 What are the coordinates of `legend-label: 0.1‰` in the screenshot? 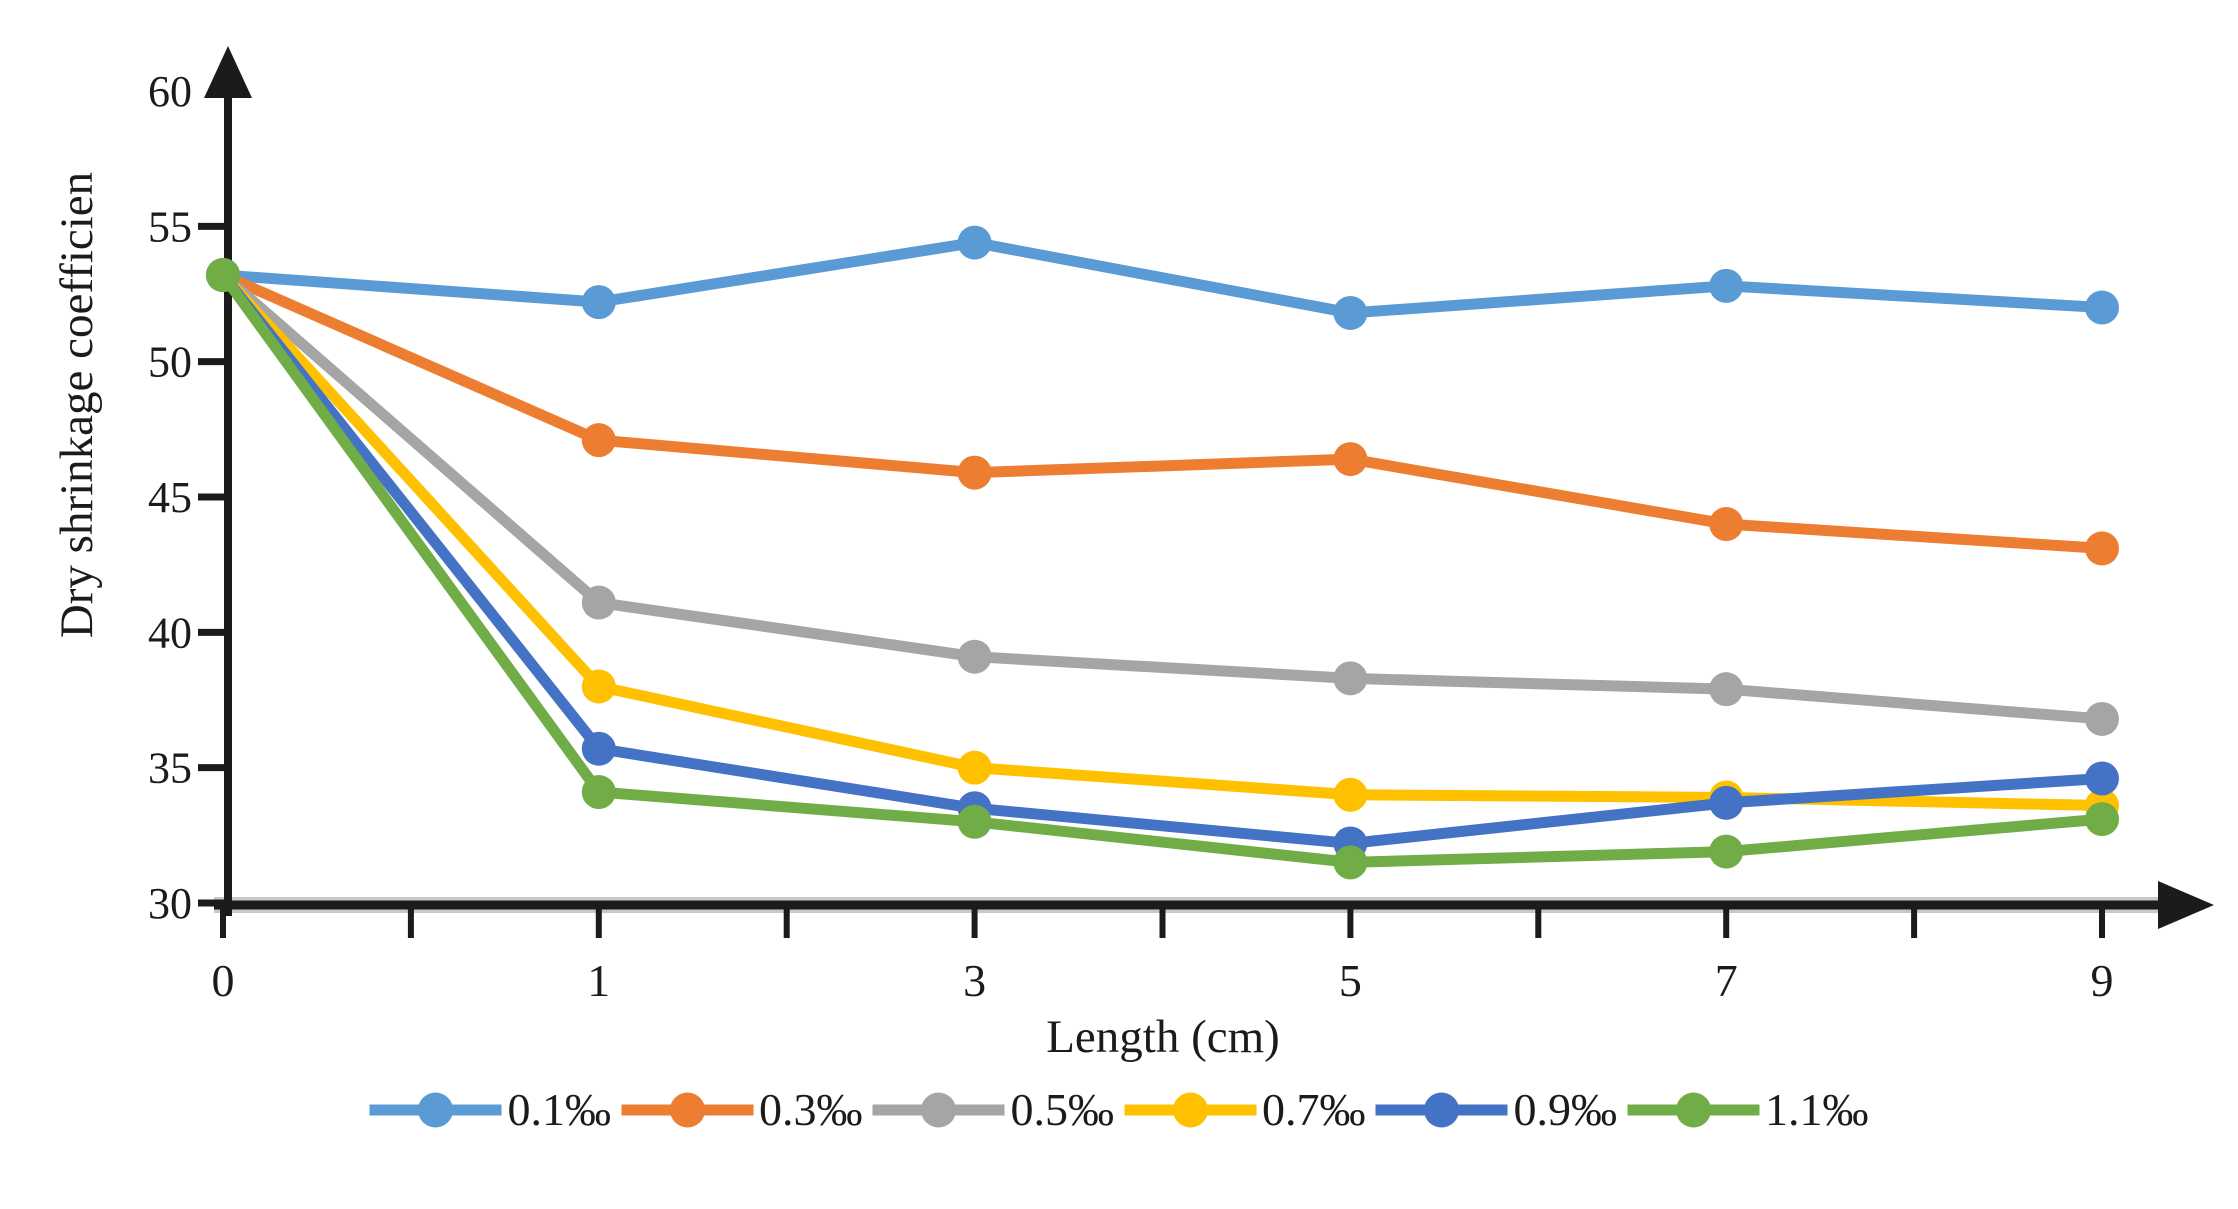 It's located at (559, 1109).